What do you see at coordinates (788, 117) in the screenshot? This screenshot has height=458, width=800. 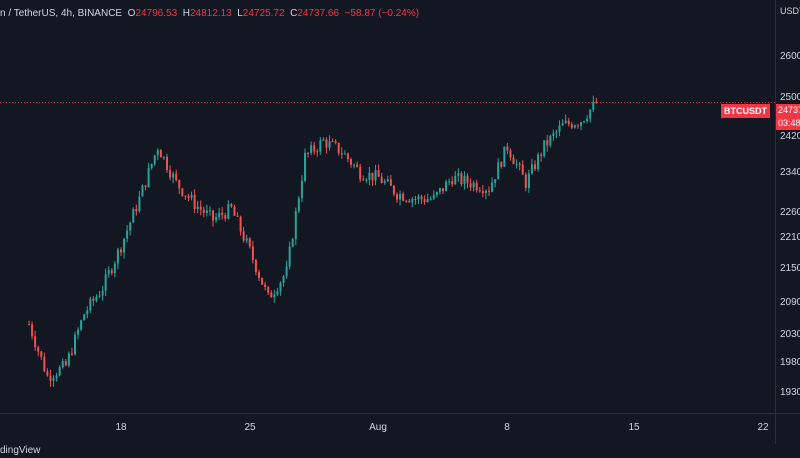 I see `last-price-label: 24737.66 03:48` at bounding box center [788, 117].